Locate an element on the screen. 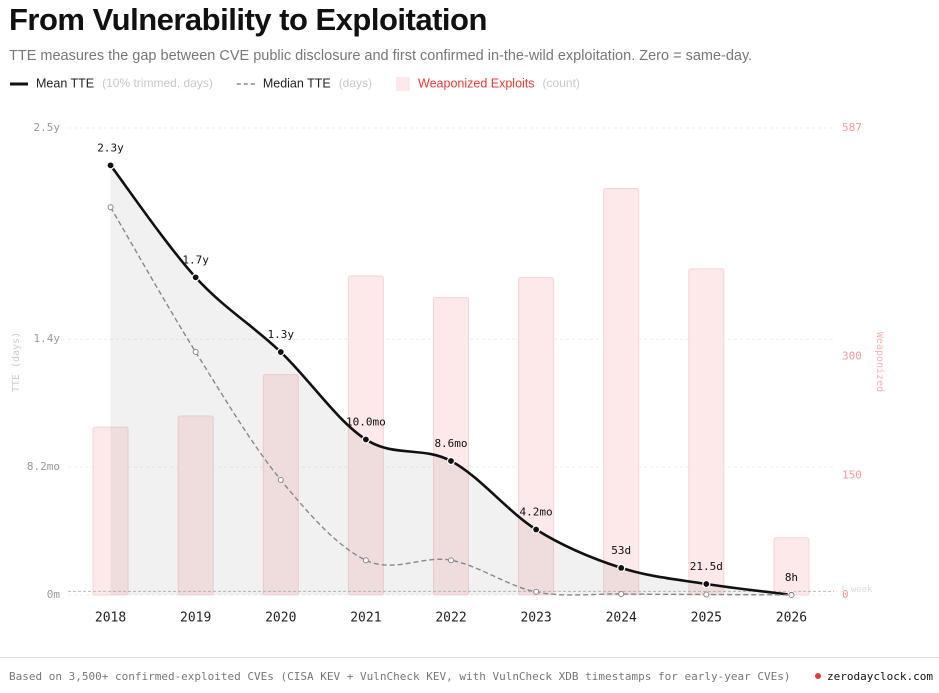 This screenshot has width=939, height=693. y2-axis-label: Weaponized is located at coordinates (879, 362).